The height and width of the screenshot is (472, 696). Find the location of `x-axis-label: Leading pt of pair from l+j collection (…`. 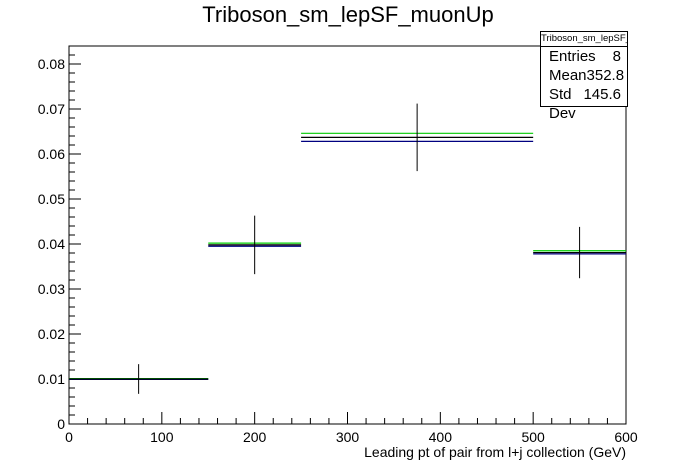

x-axis-label: Leading pt of pair from l+j collection (… is located at coordinates (495, 452).